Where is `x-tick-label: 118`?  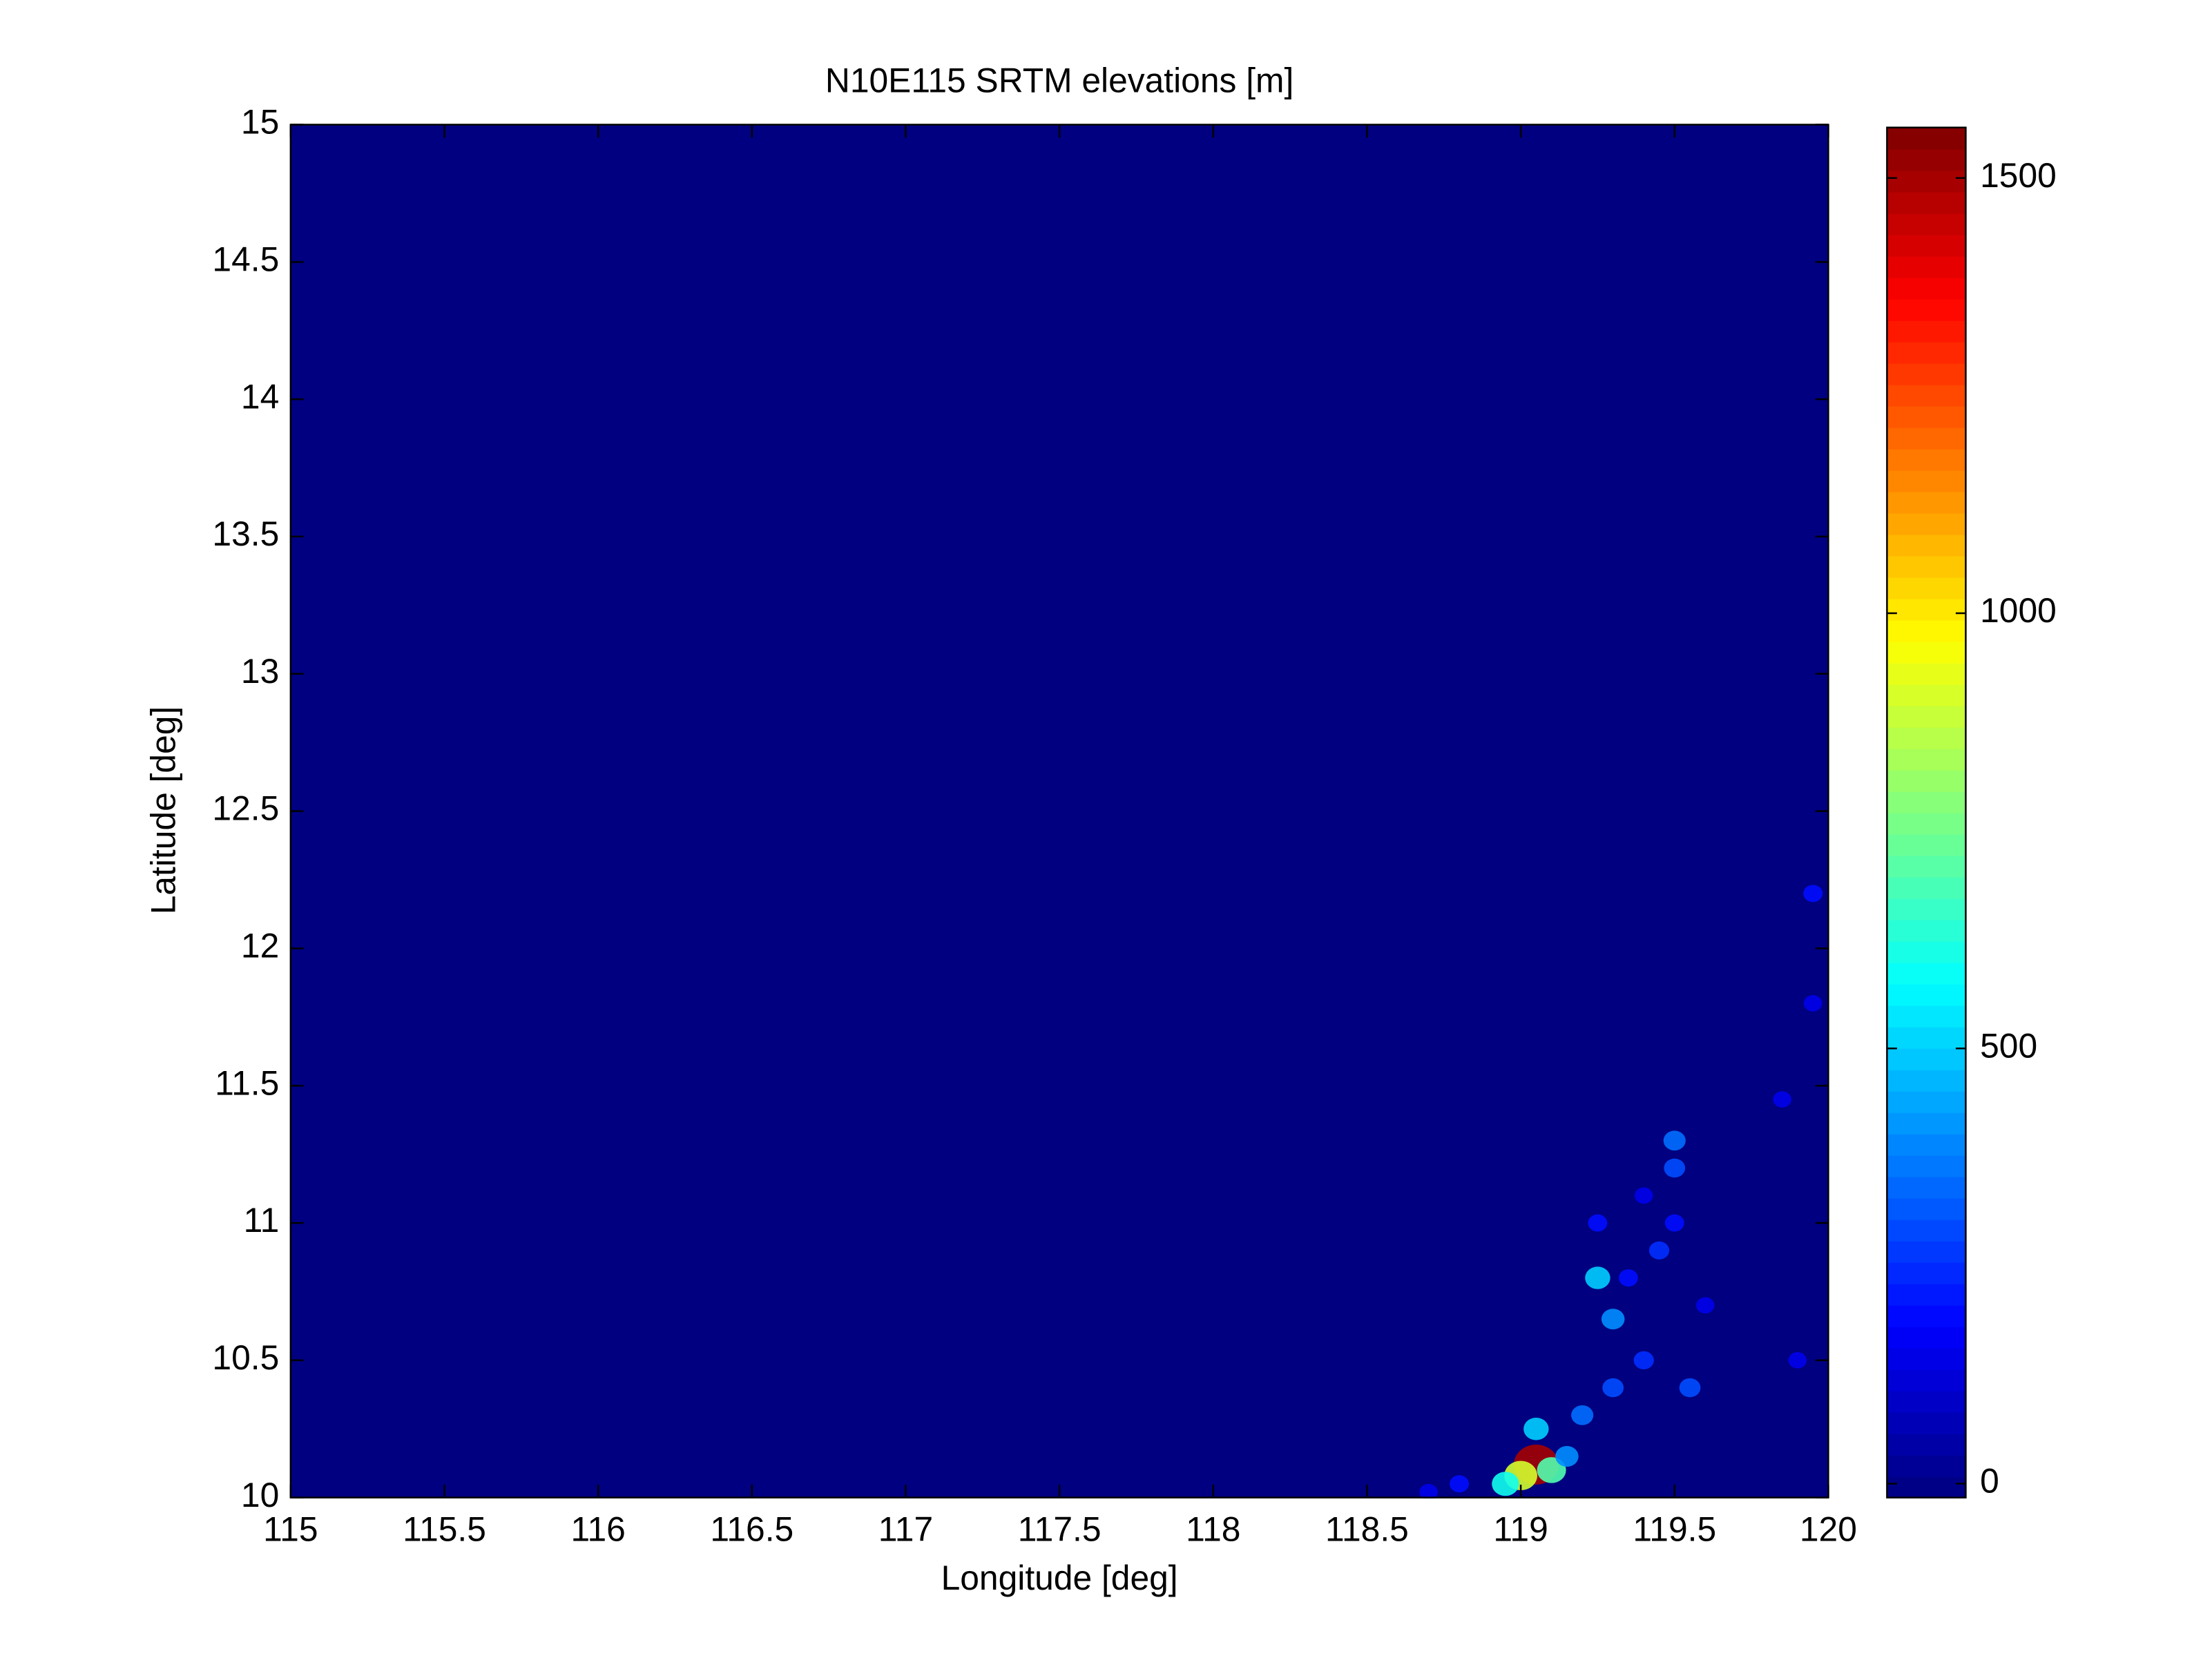
x-tick-label: 118 is located at coordinates (1213, 1529).